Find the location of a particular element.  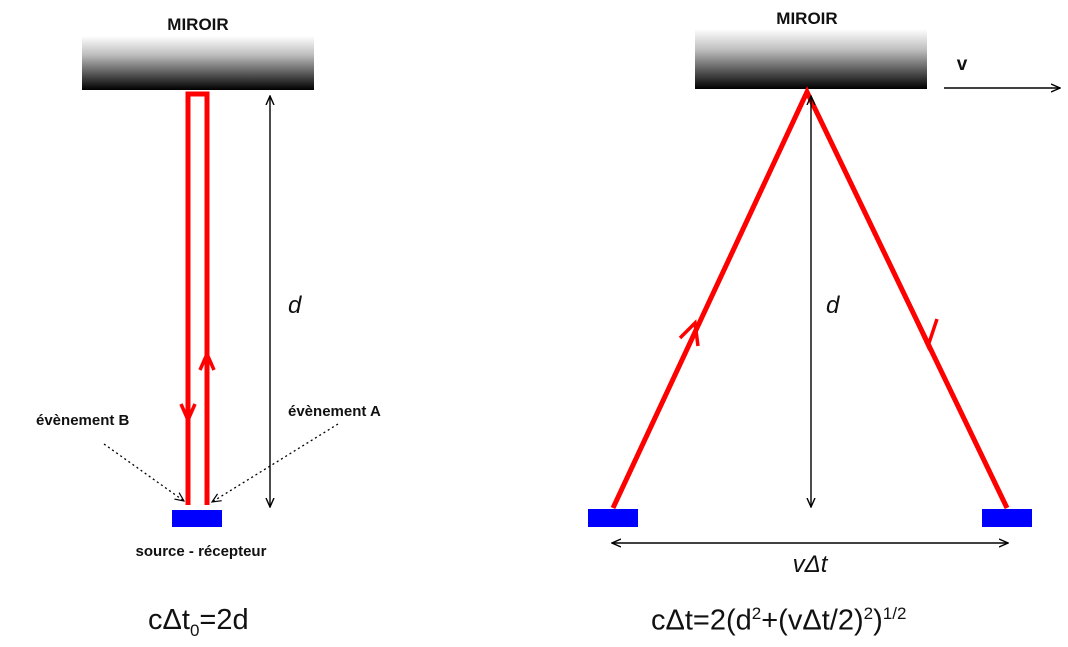

moving-formula-part2: +(vΔt/2) is located at coordinates (812, 620).